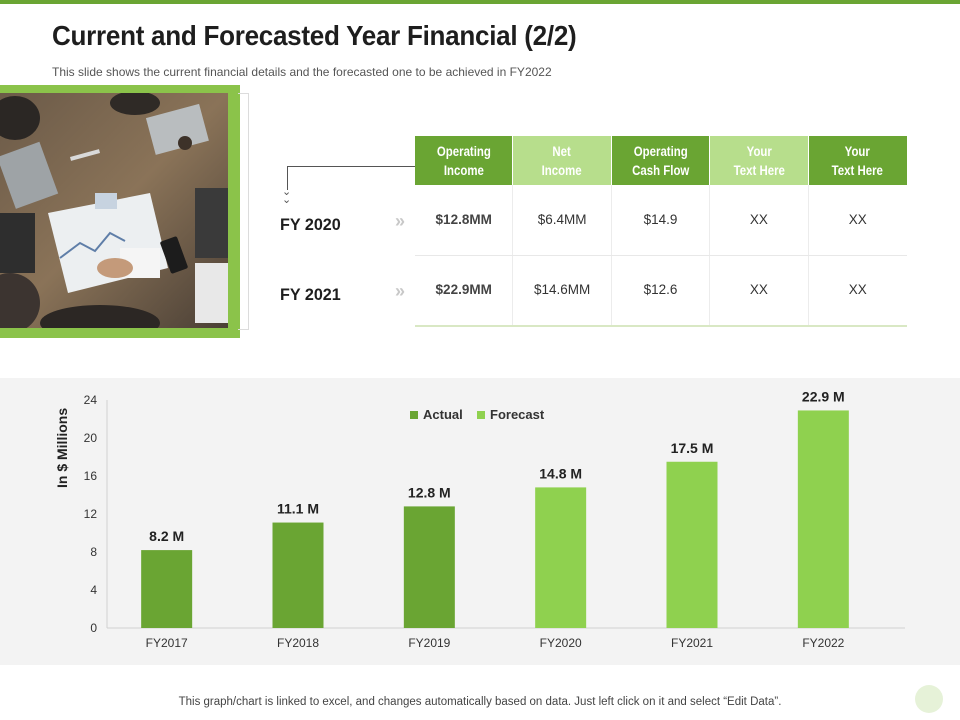  Describe the element at coordinates (929, 699) in the screenshot. I see `decorative-circle` at that location.